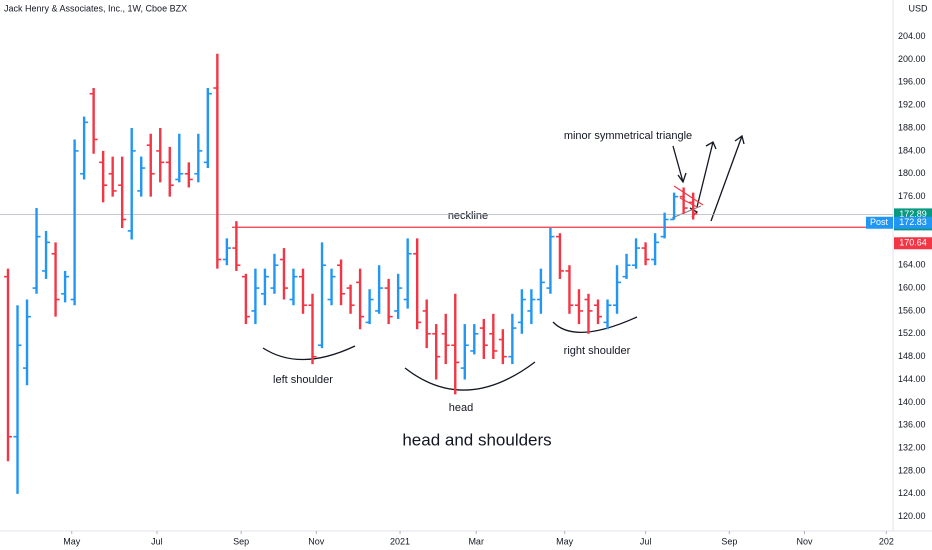 The width and height of the screenshot is (932, 550). What do you see at coordinates (912, 196) in the screenshot?
I see `y-tick-label: 176.00` at bounding box center [912, 196].